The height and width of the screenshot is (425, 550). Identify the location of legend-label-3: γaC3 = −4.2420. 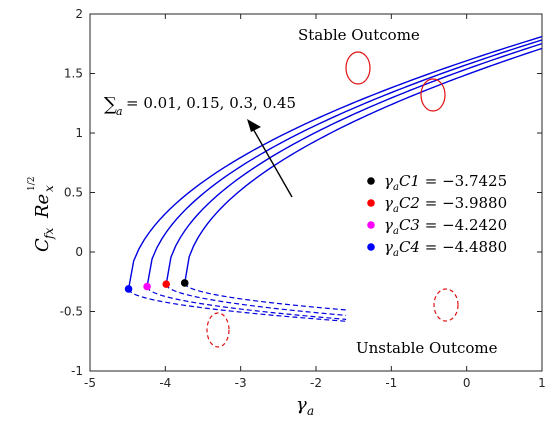
(445, 226).